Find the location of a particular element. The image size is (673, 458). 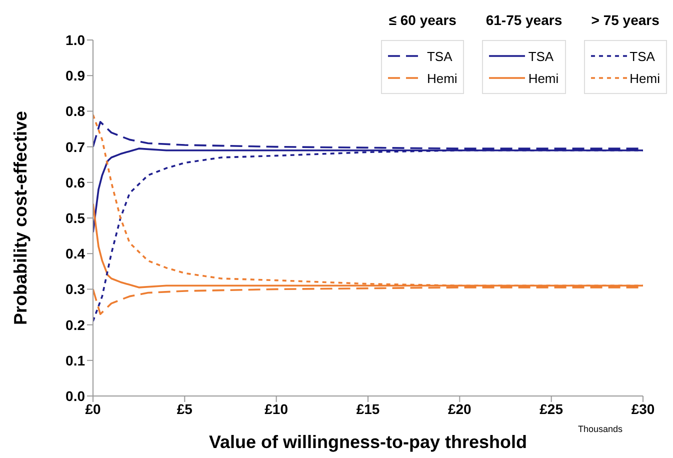

y-axis-title: Probability cost-effective is located at coordinates (20, 218).